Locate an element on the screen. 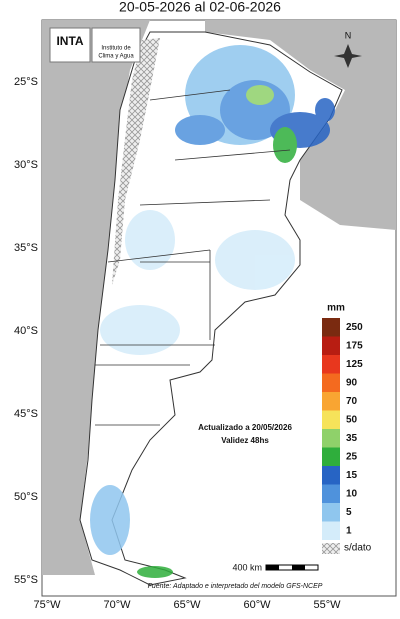  latitude-label: 30°S is located at coordinates (26, 165).